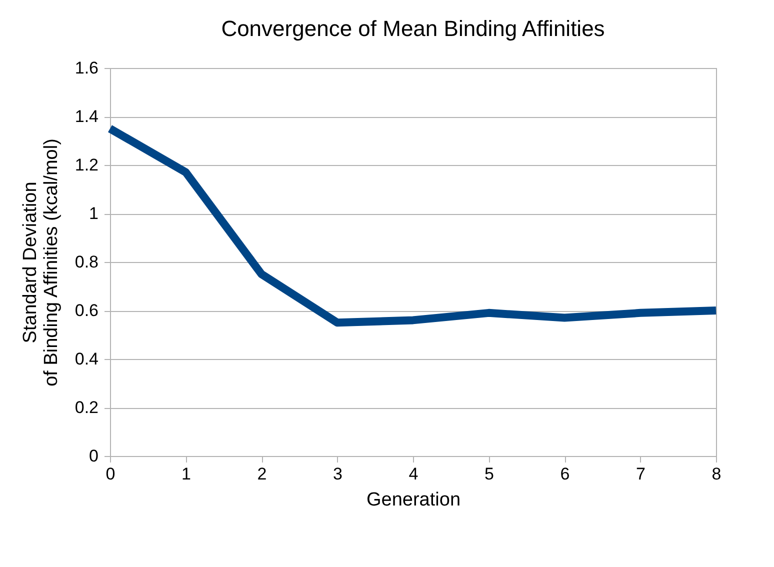 This screenshot has width=774, height=567. I want to click on x-tick-label: 5, so click(489, 474).